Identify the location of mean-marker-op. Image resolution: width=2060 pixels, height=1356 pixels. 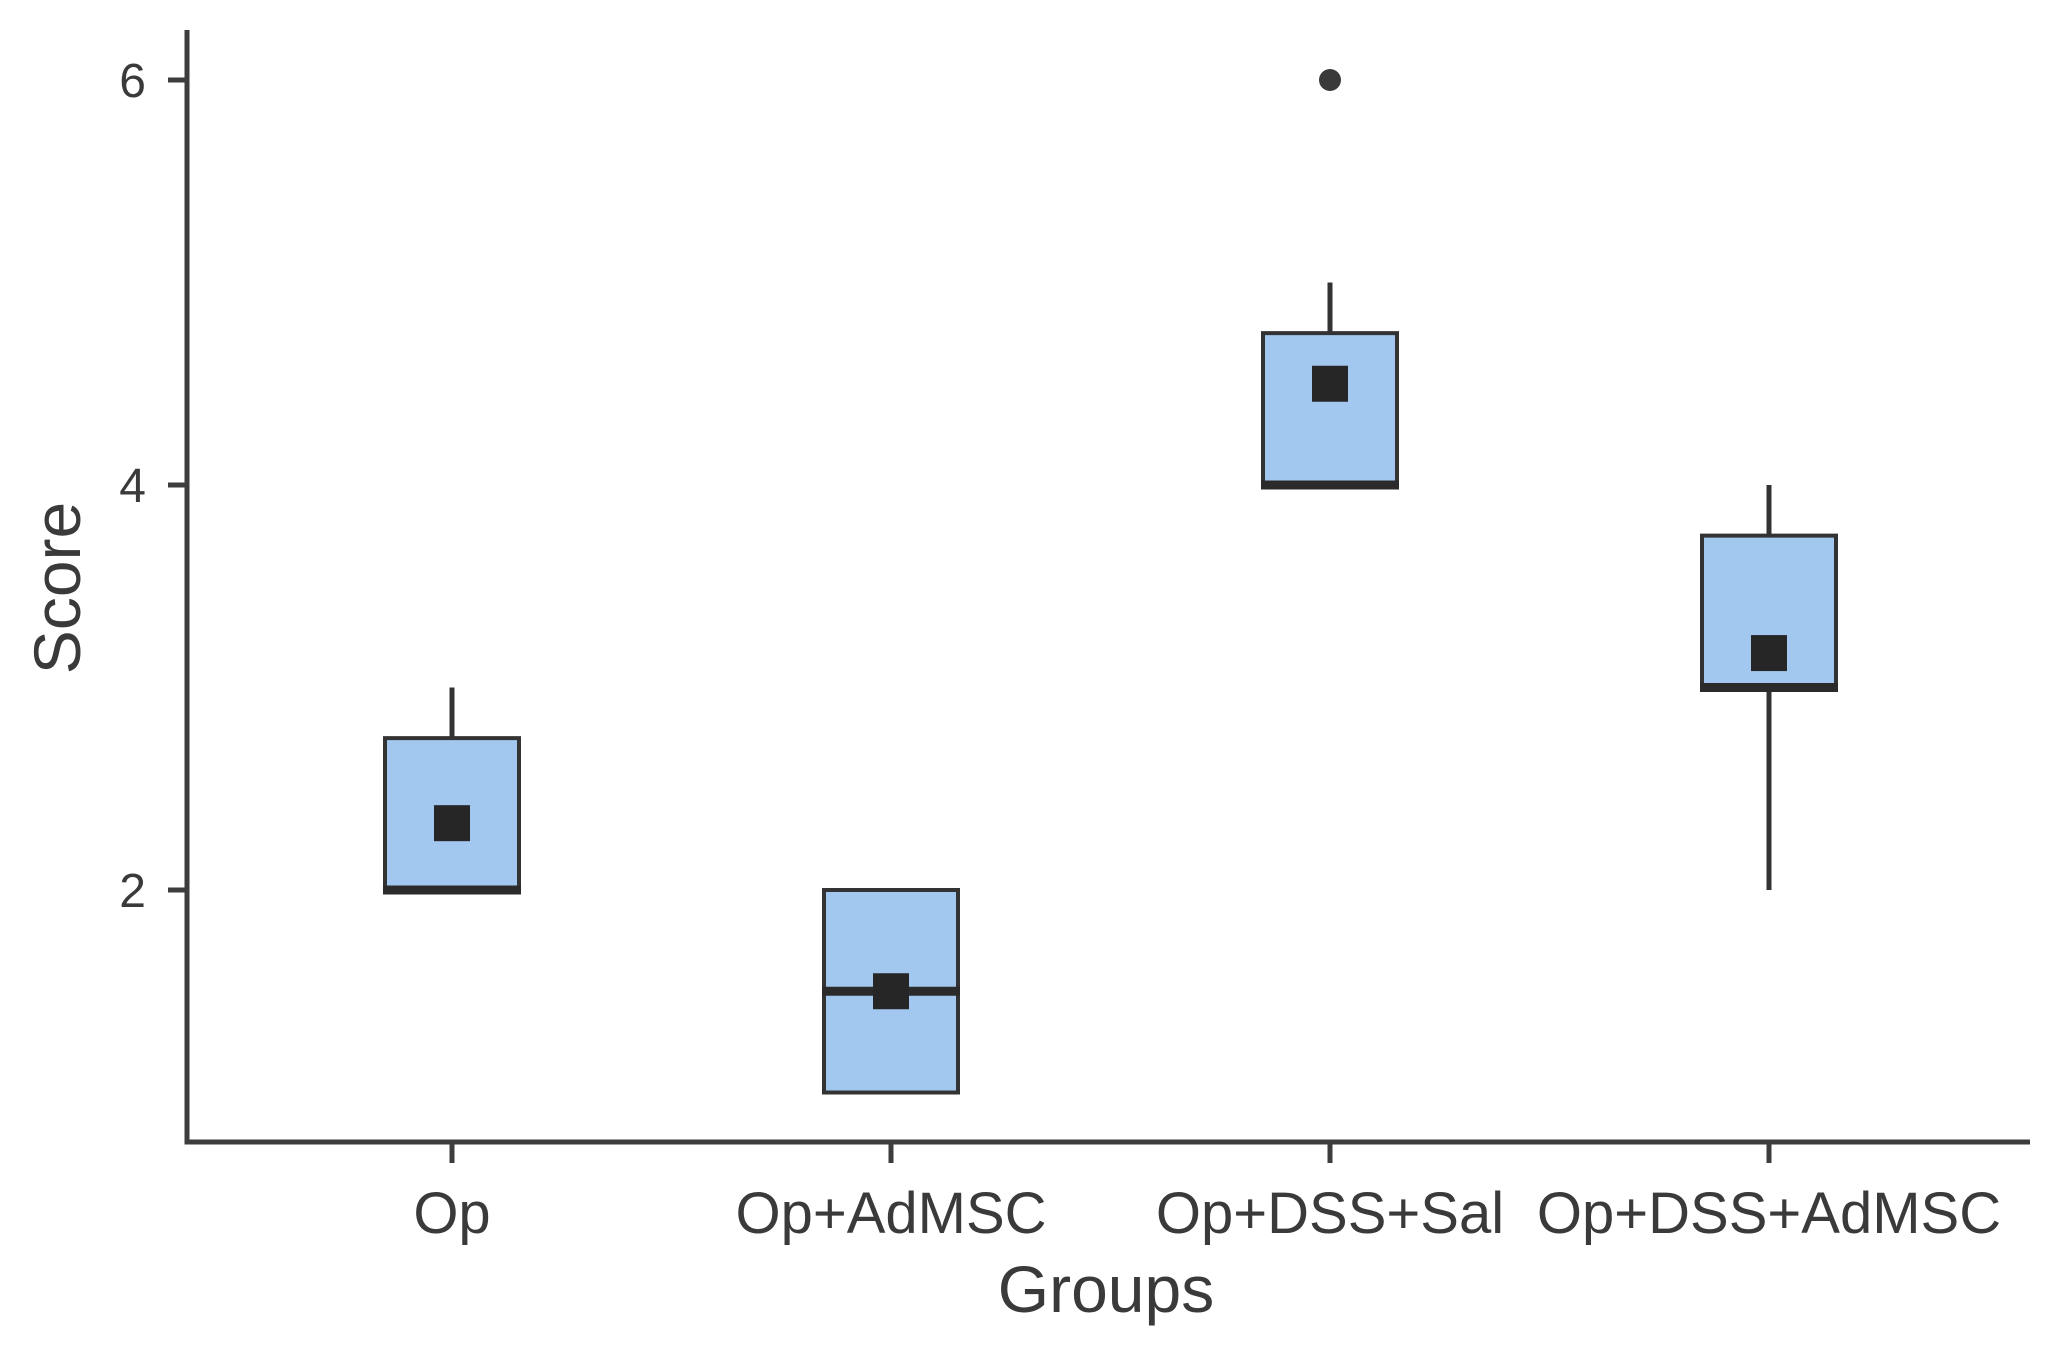
(452, 823).